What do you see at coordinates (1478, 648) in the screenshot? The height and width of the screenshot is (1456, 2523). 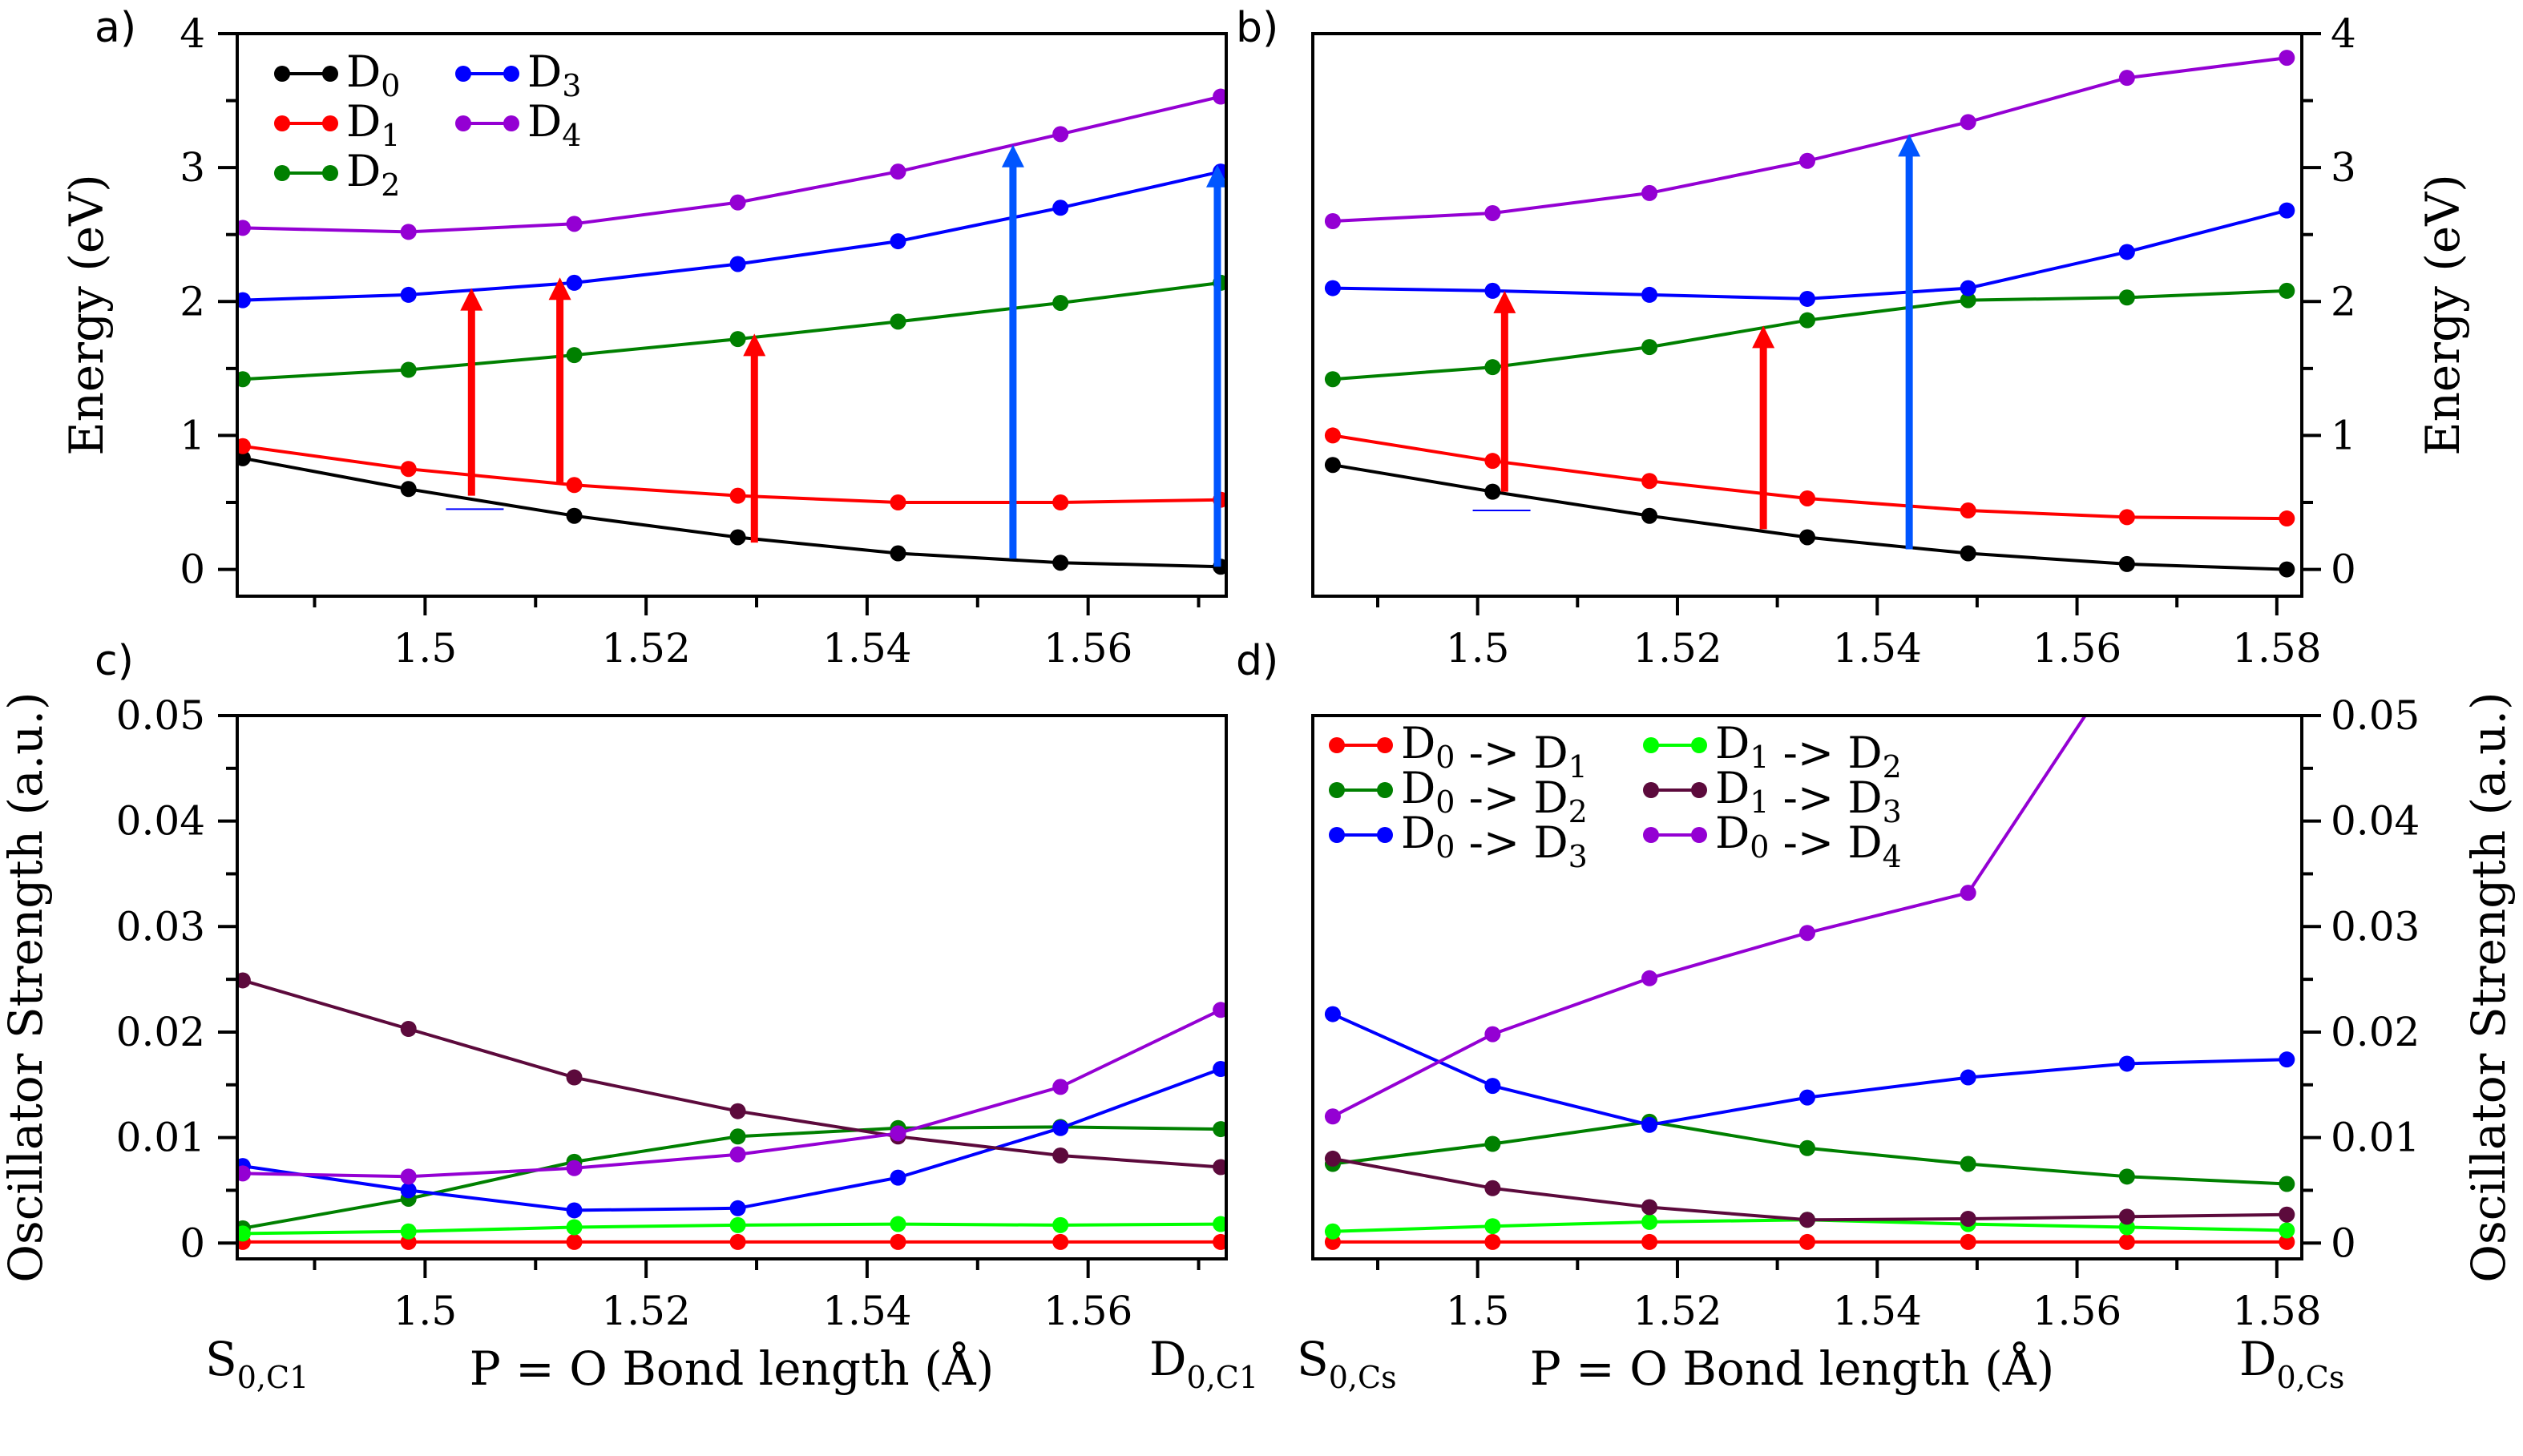 I see `x-tick-label-b: 1.5` at bounding box center [1478, 648].